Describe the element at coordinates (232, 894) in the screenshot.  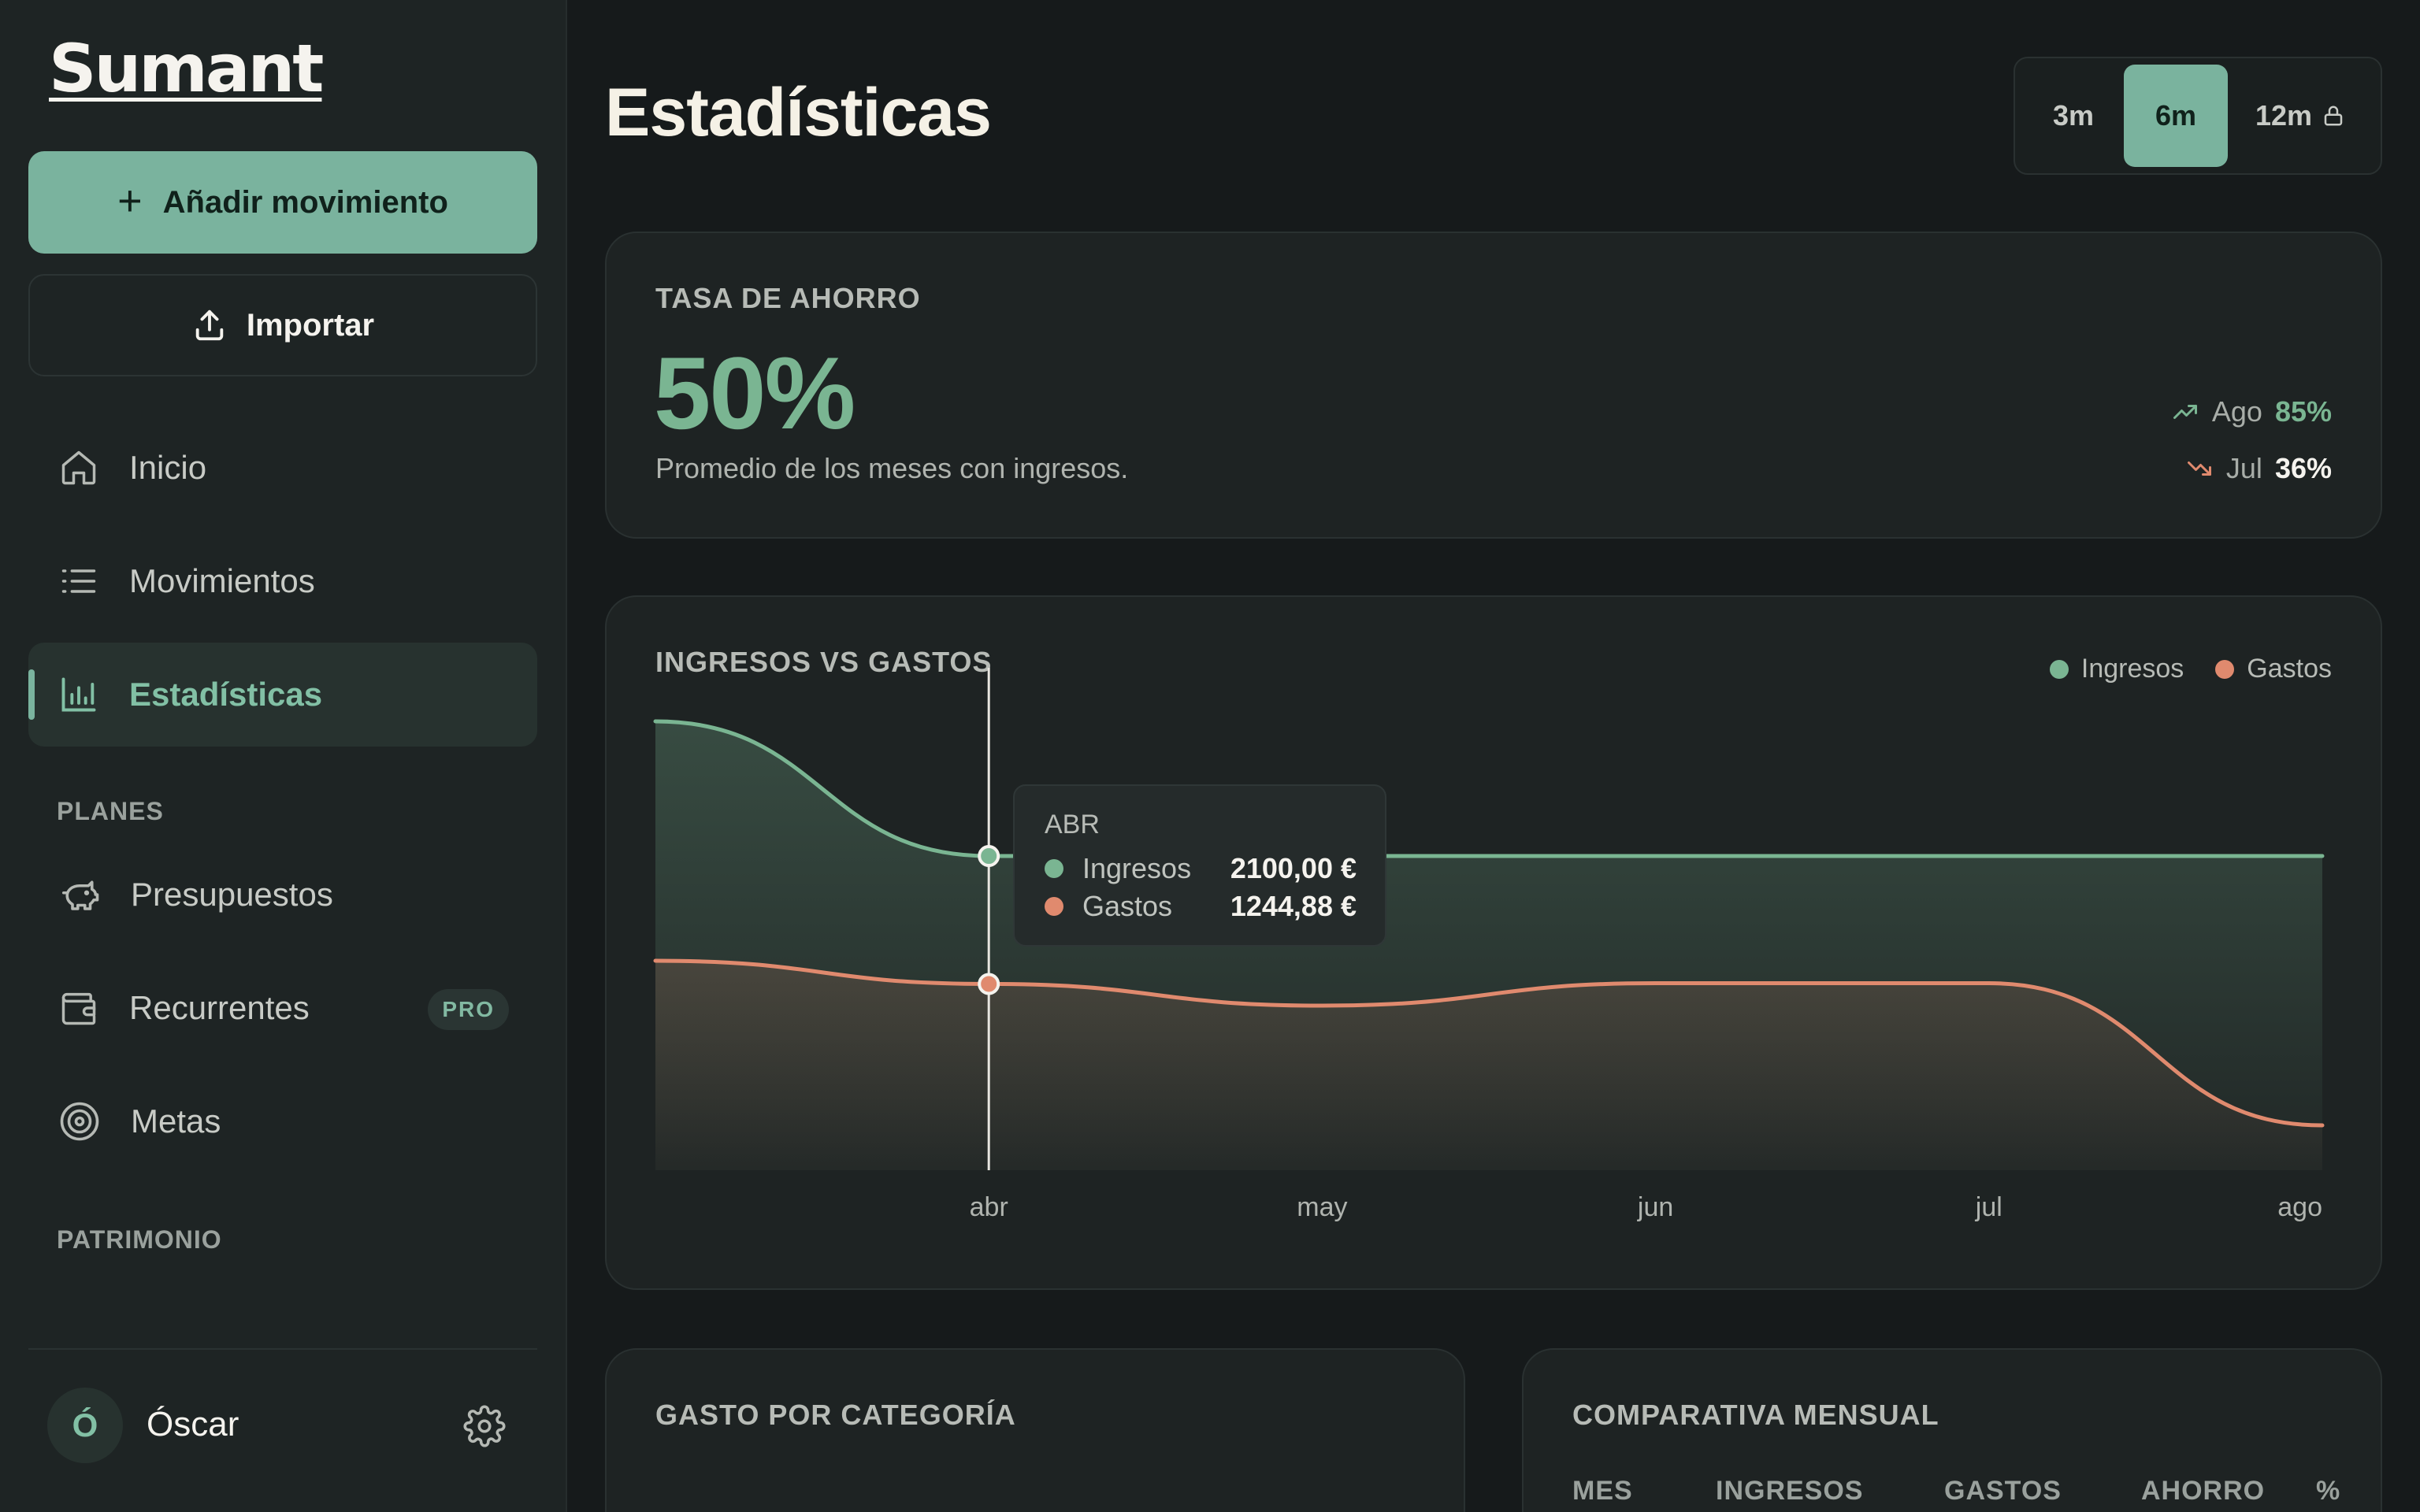
I see `nav-item-label: Presupuestos` at that location.